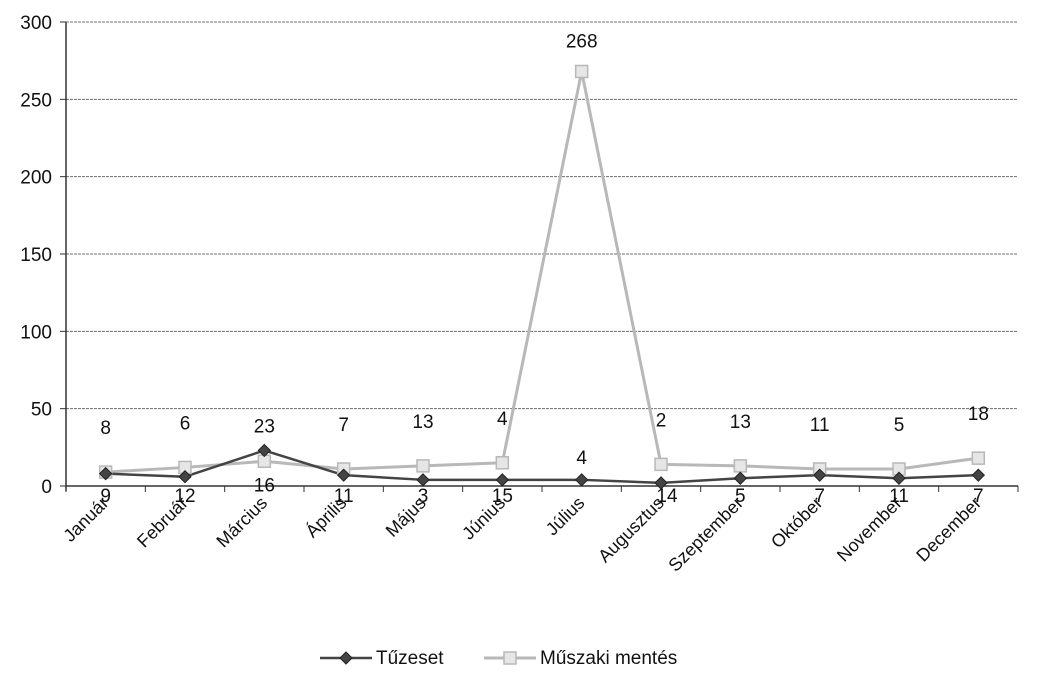 This screenshot has height=675, width=1037. I want to click on data-label-tuzeset: 12, so click(184, 496).